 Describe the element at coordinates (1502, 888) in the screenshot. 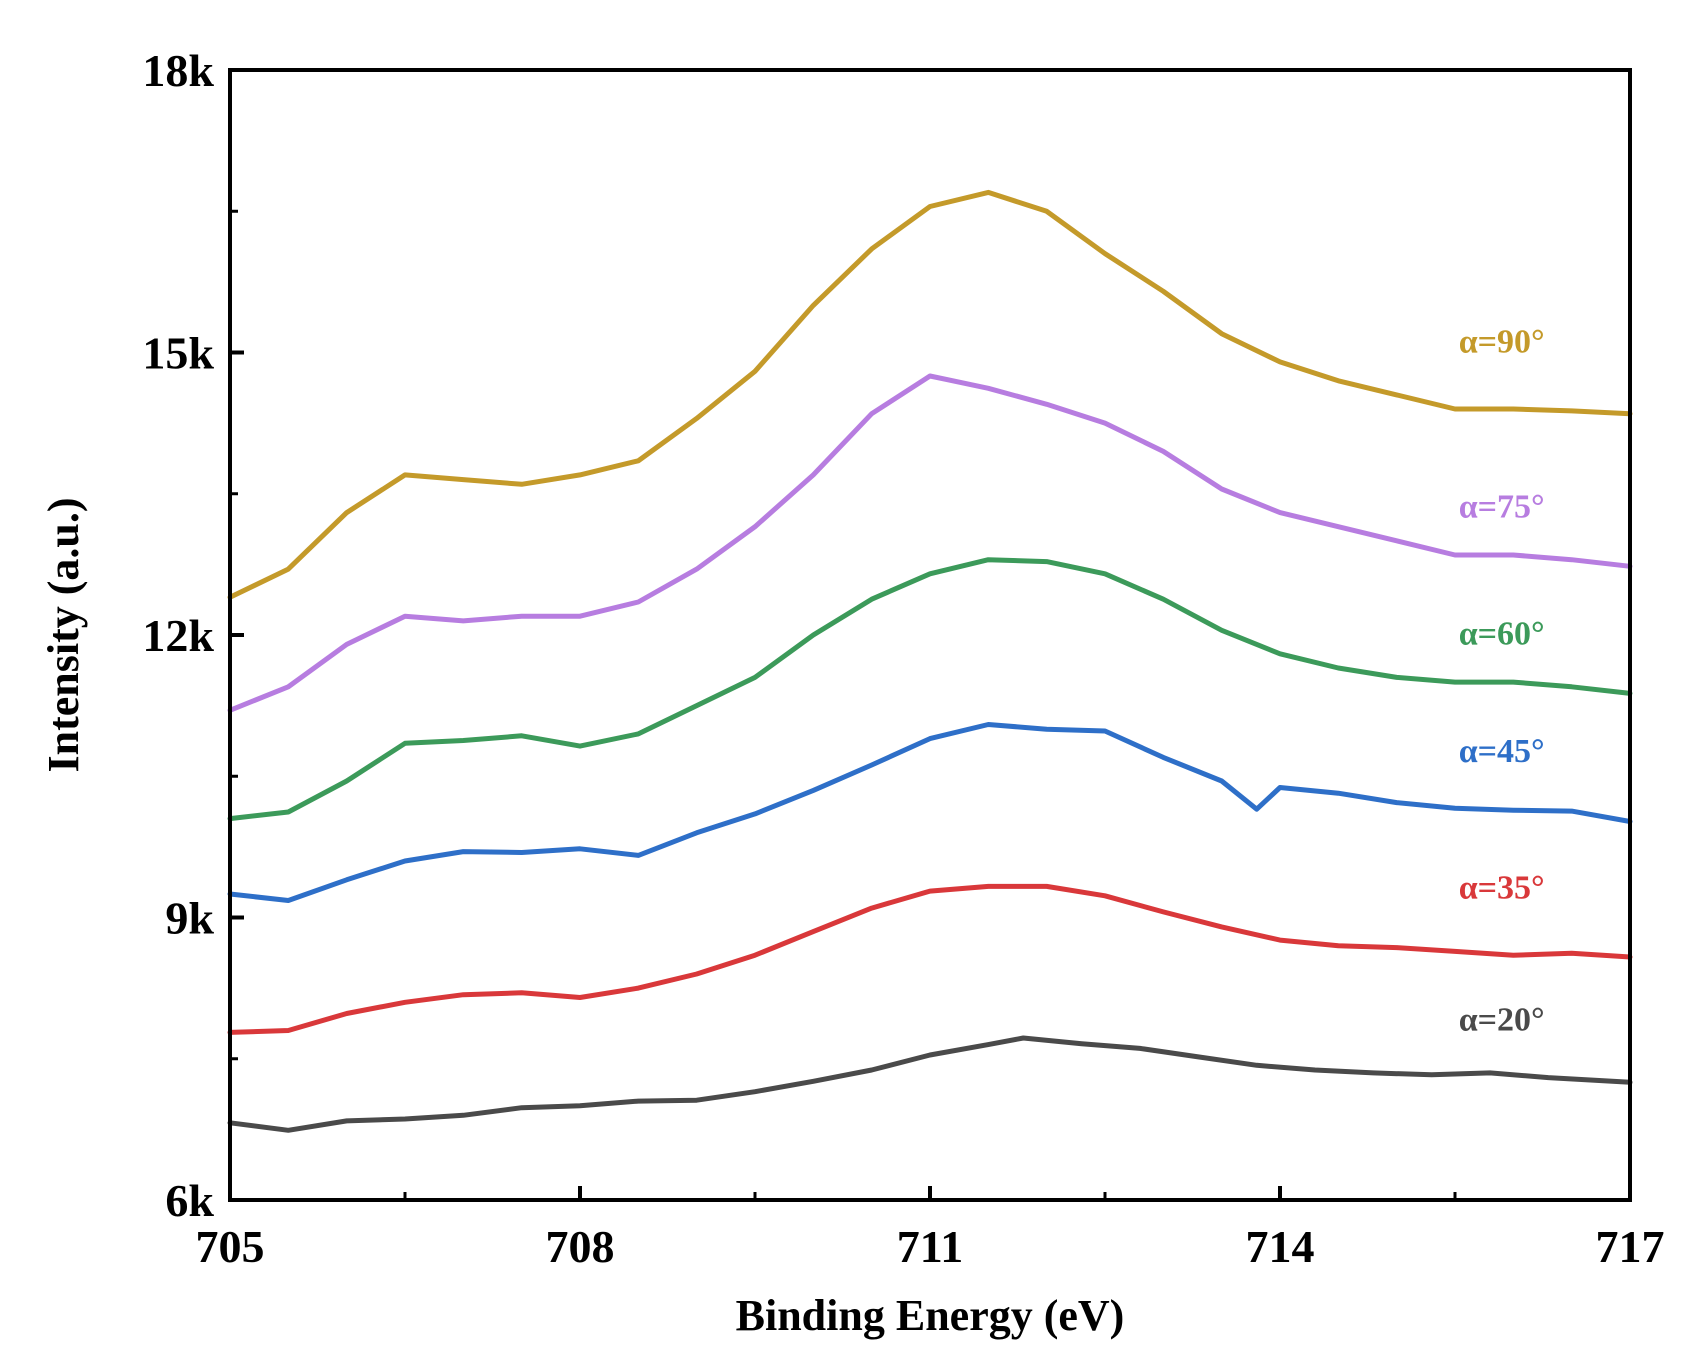

I see `series-label-1: α=35°` at that location.